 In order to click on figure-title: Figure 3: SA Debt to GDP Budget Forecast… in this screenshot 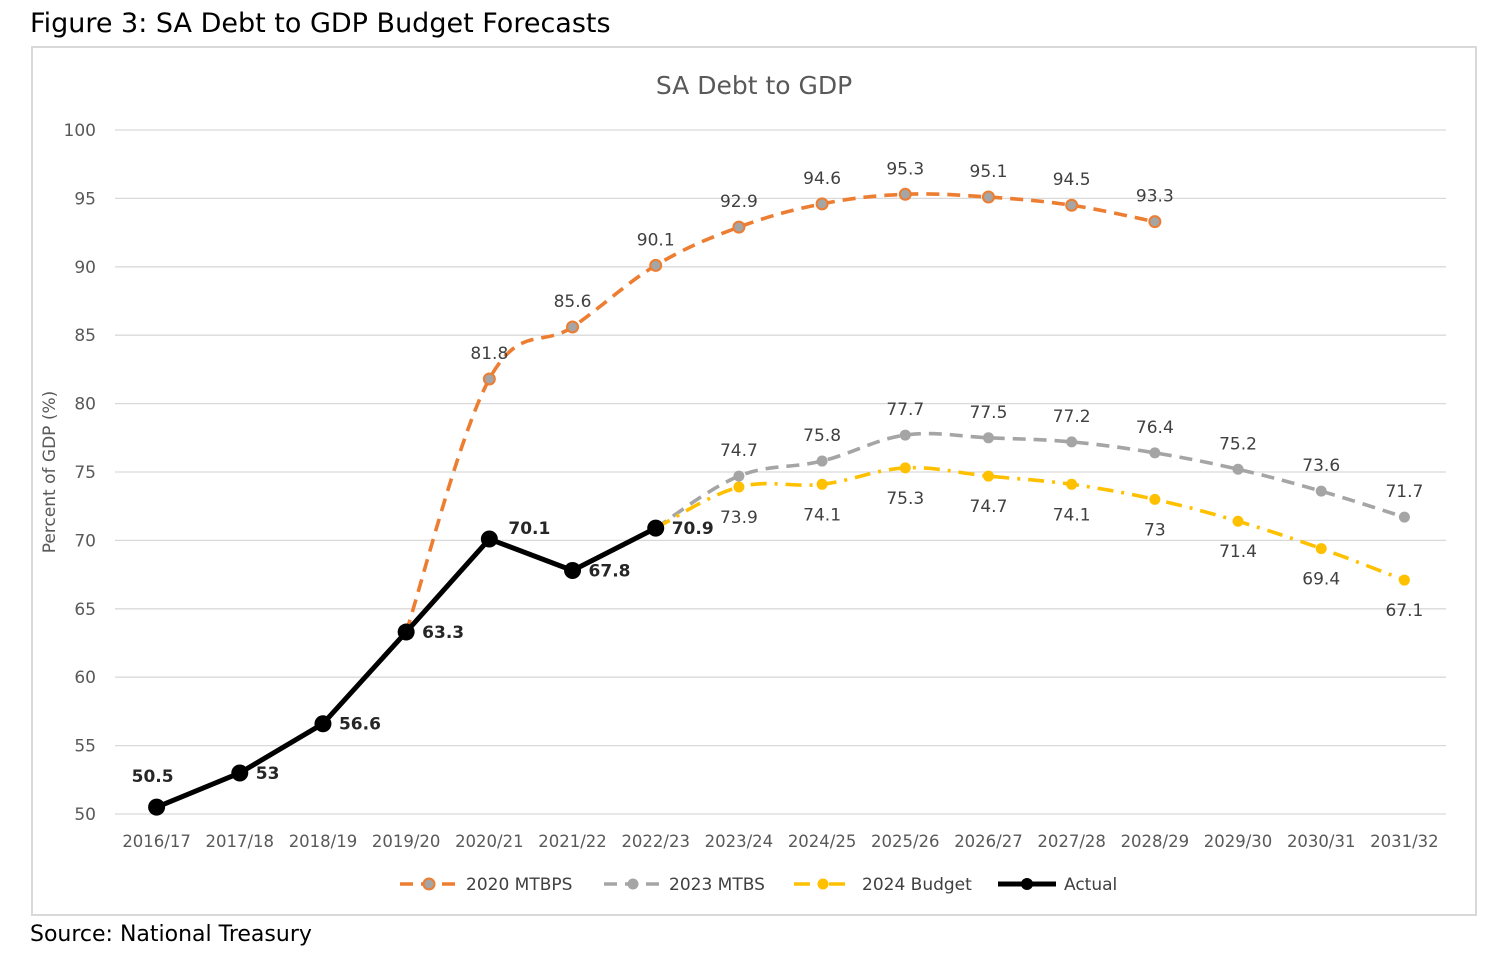, I will do `click(320, 23)`.